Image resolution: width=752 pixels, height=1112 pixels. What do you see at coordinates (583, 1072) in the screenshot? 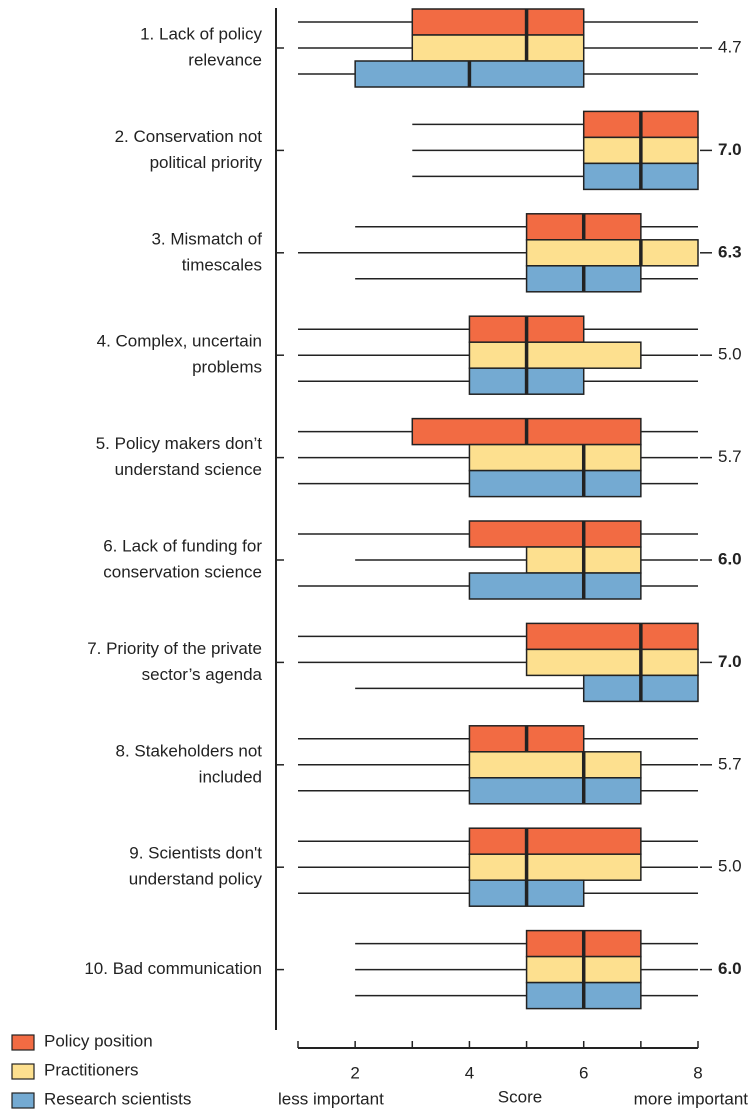
I see `x-tick-label: 6` at bounding box center [583, 1072].